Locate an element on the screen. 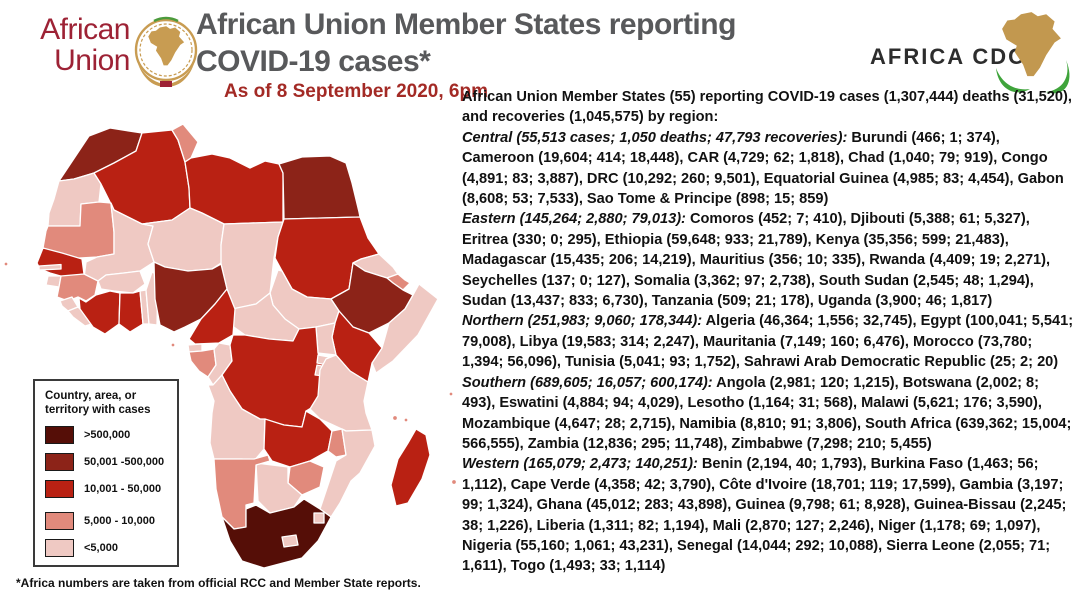 The width and height of the screenshot is (1080, 608). map-country-namibia is located at coordinates (242, 492).